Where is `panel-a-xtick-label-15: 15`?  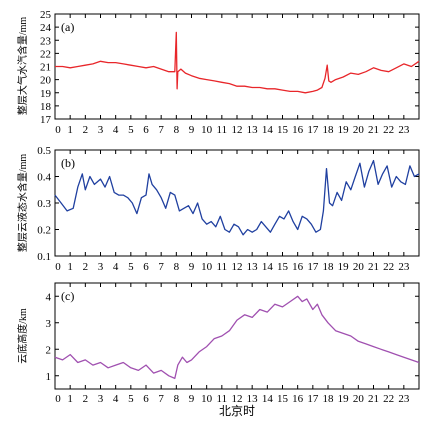
panel-a-xtick-label-15: 15 is located at coordinates (283, 130).